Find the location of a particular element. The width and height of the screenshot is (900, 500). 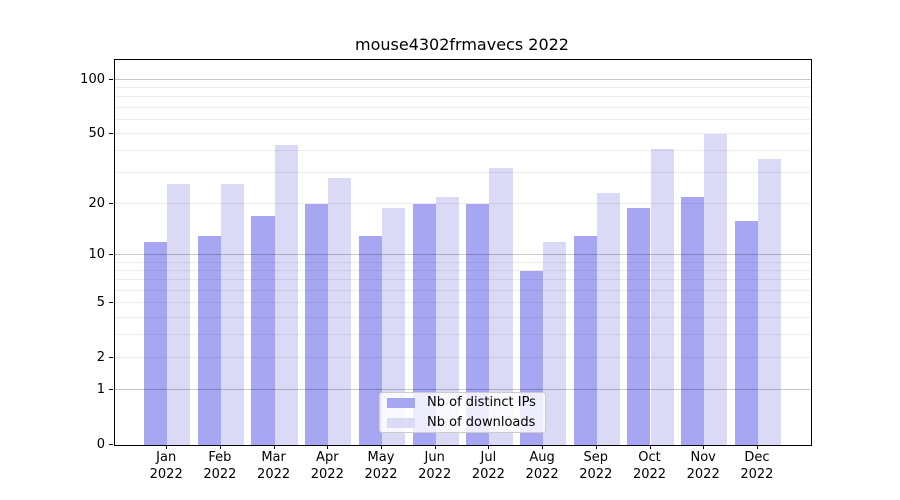

bar-ips-dec is located at coordinates (746, 332).